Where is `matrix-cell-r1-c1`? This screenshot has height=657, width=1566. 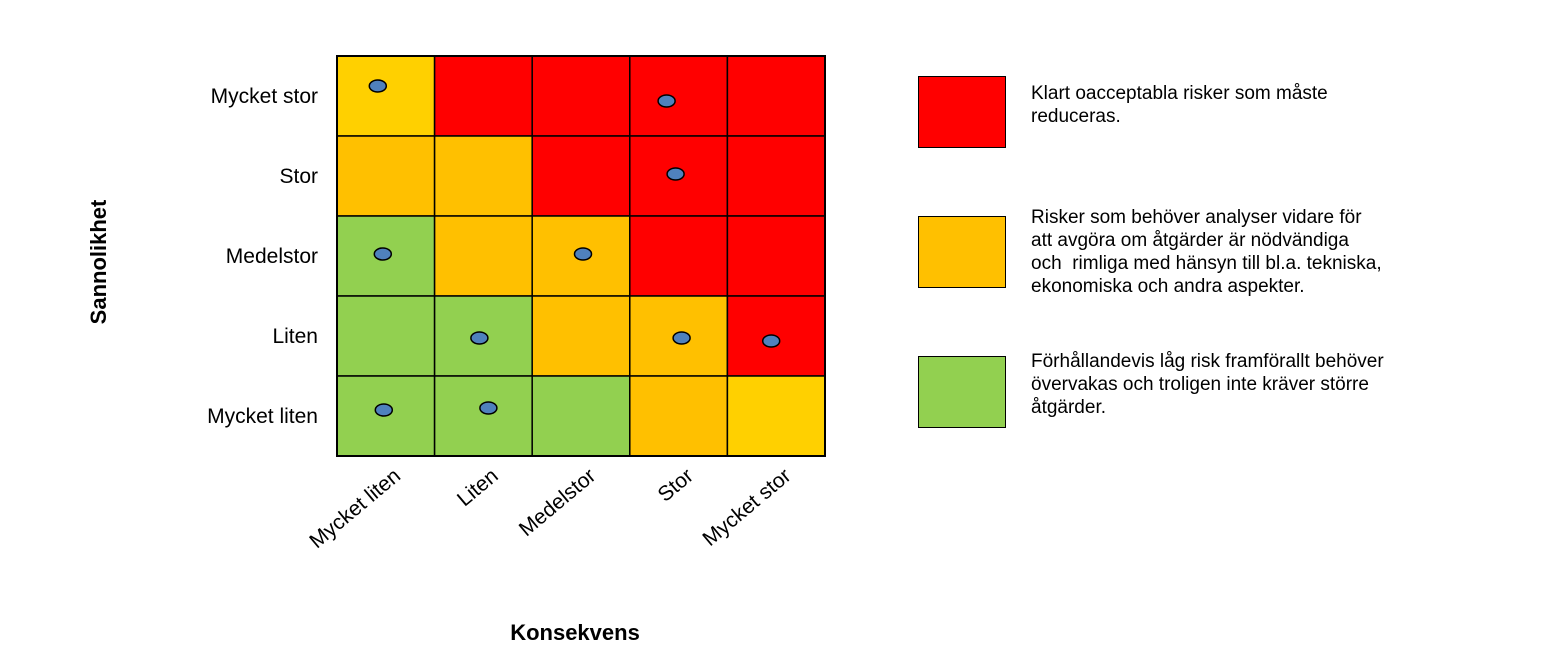 matrix-cell-r1-c1 is located at coordinates (483, 176).